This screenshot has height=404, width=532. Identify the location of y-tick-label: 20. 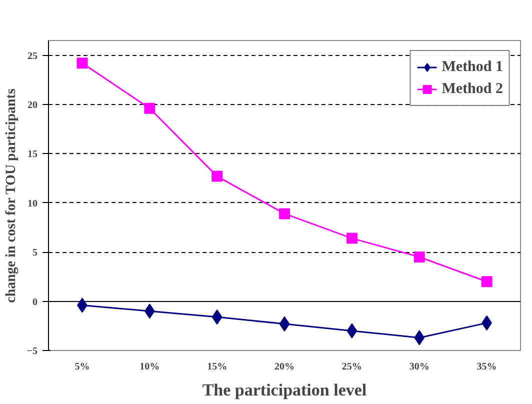
(33, 105).